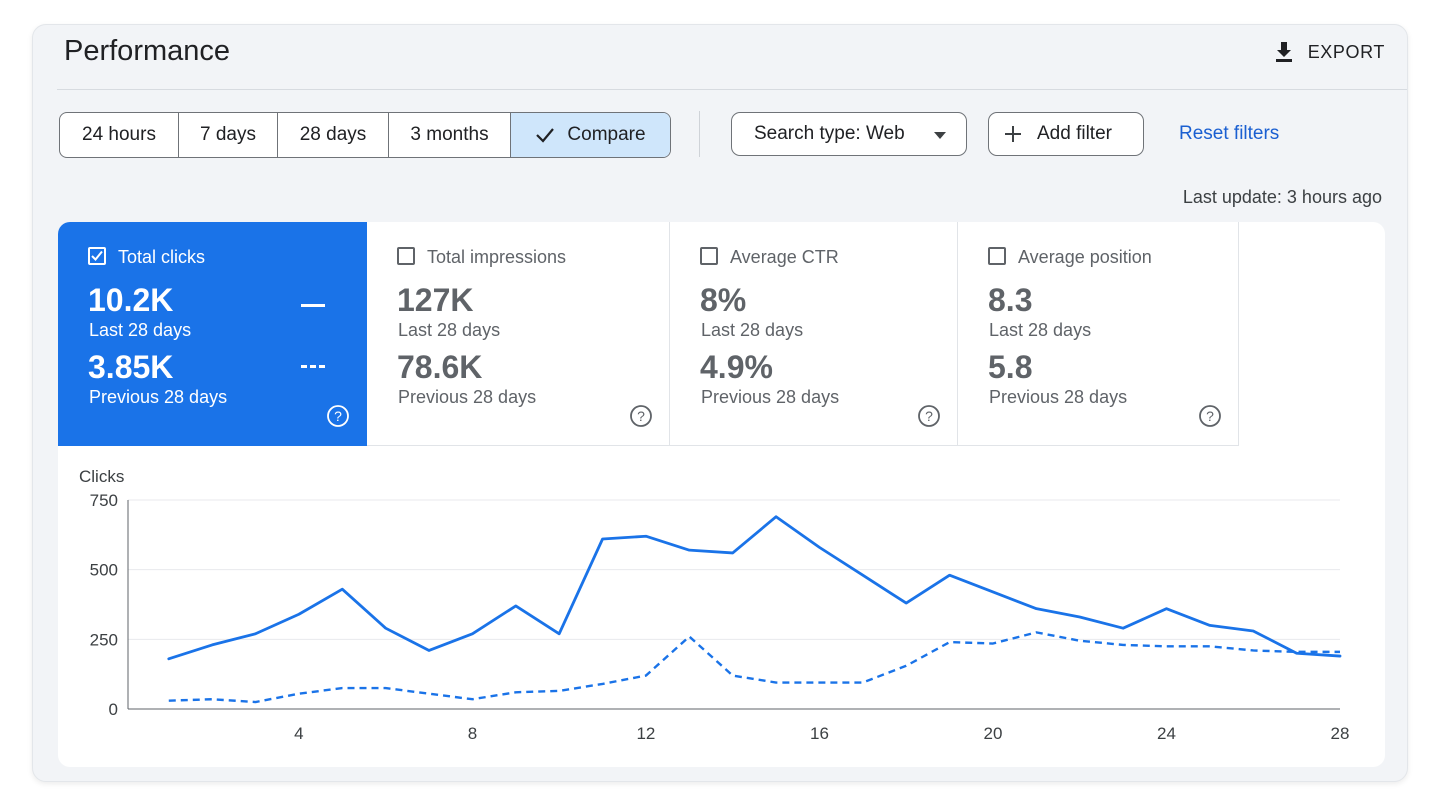 The image size is (1440, 810). Describe the element at coordinates (606, 134) in the screenshot. I see `compare-label: Compare` at that location.